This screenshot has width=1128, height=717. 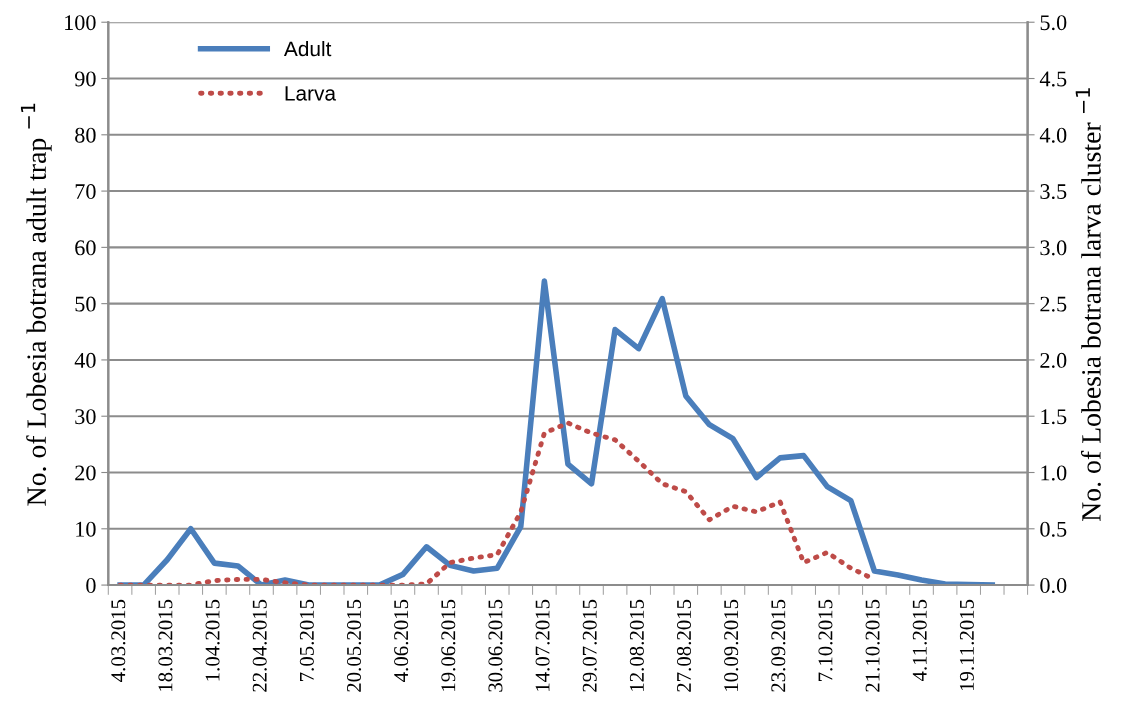 I want to click on x-tick-label: 23.09.2015, so click(x=778, y=645).